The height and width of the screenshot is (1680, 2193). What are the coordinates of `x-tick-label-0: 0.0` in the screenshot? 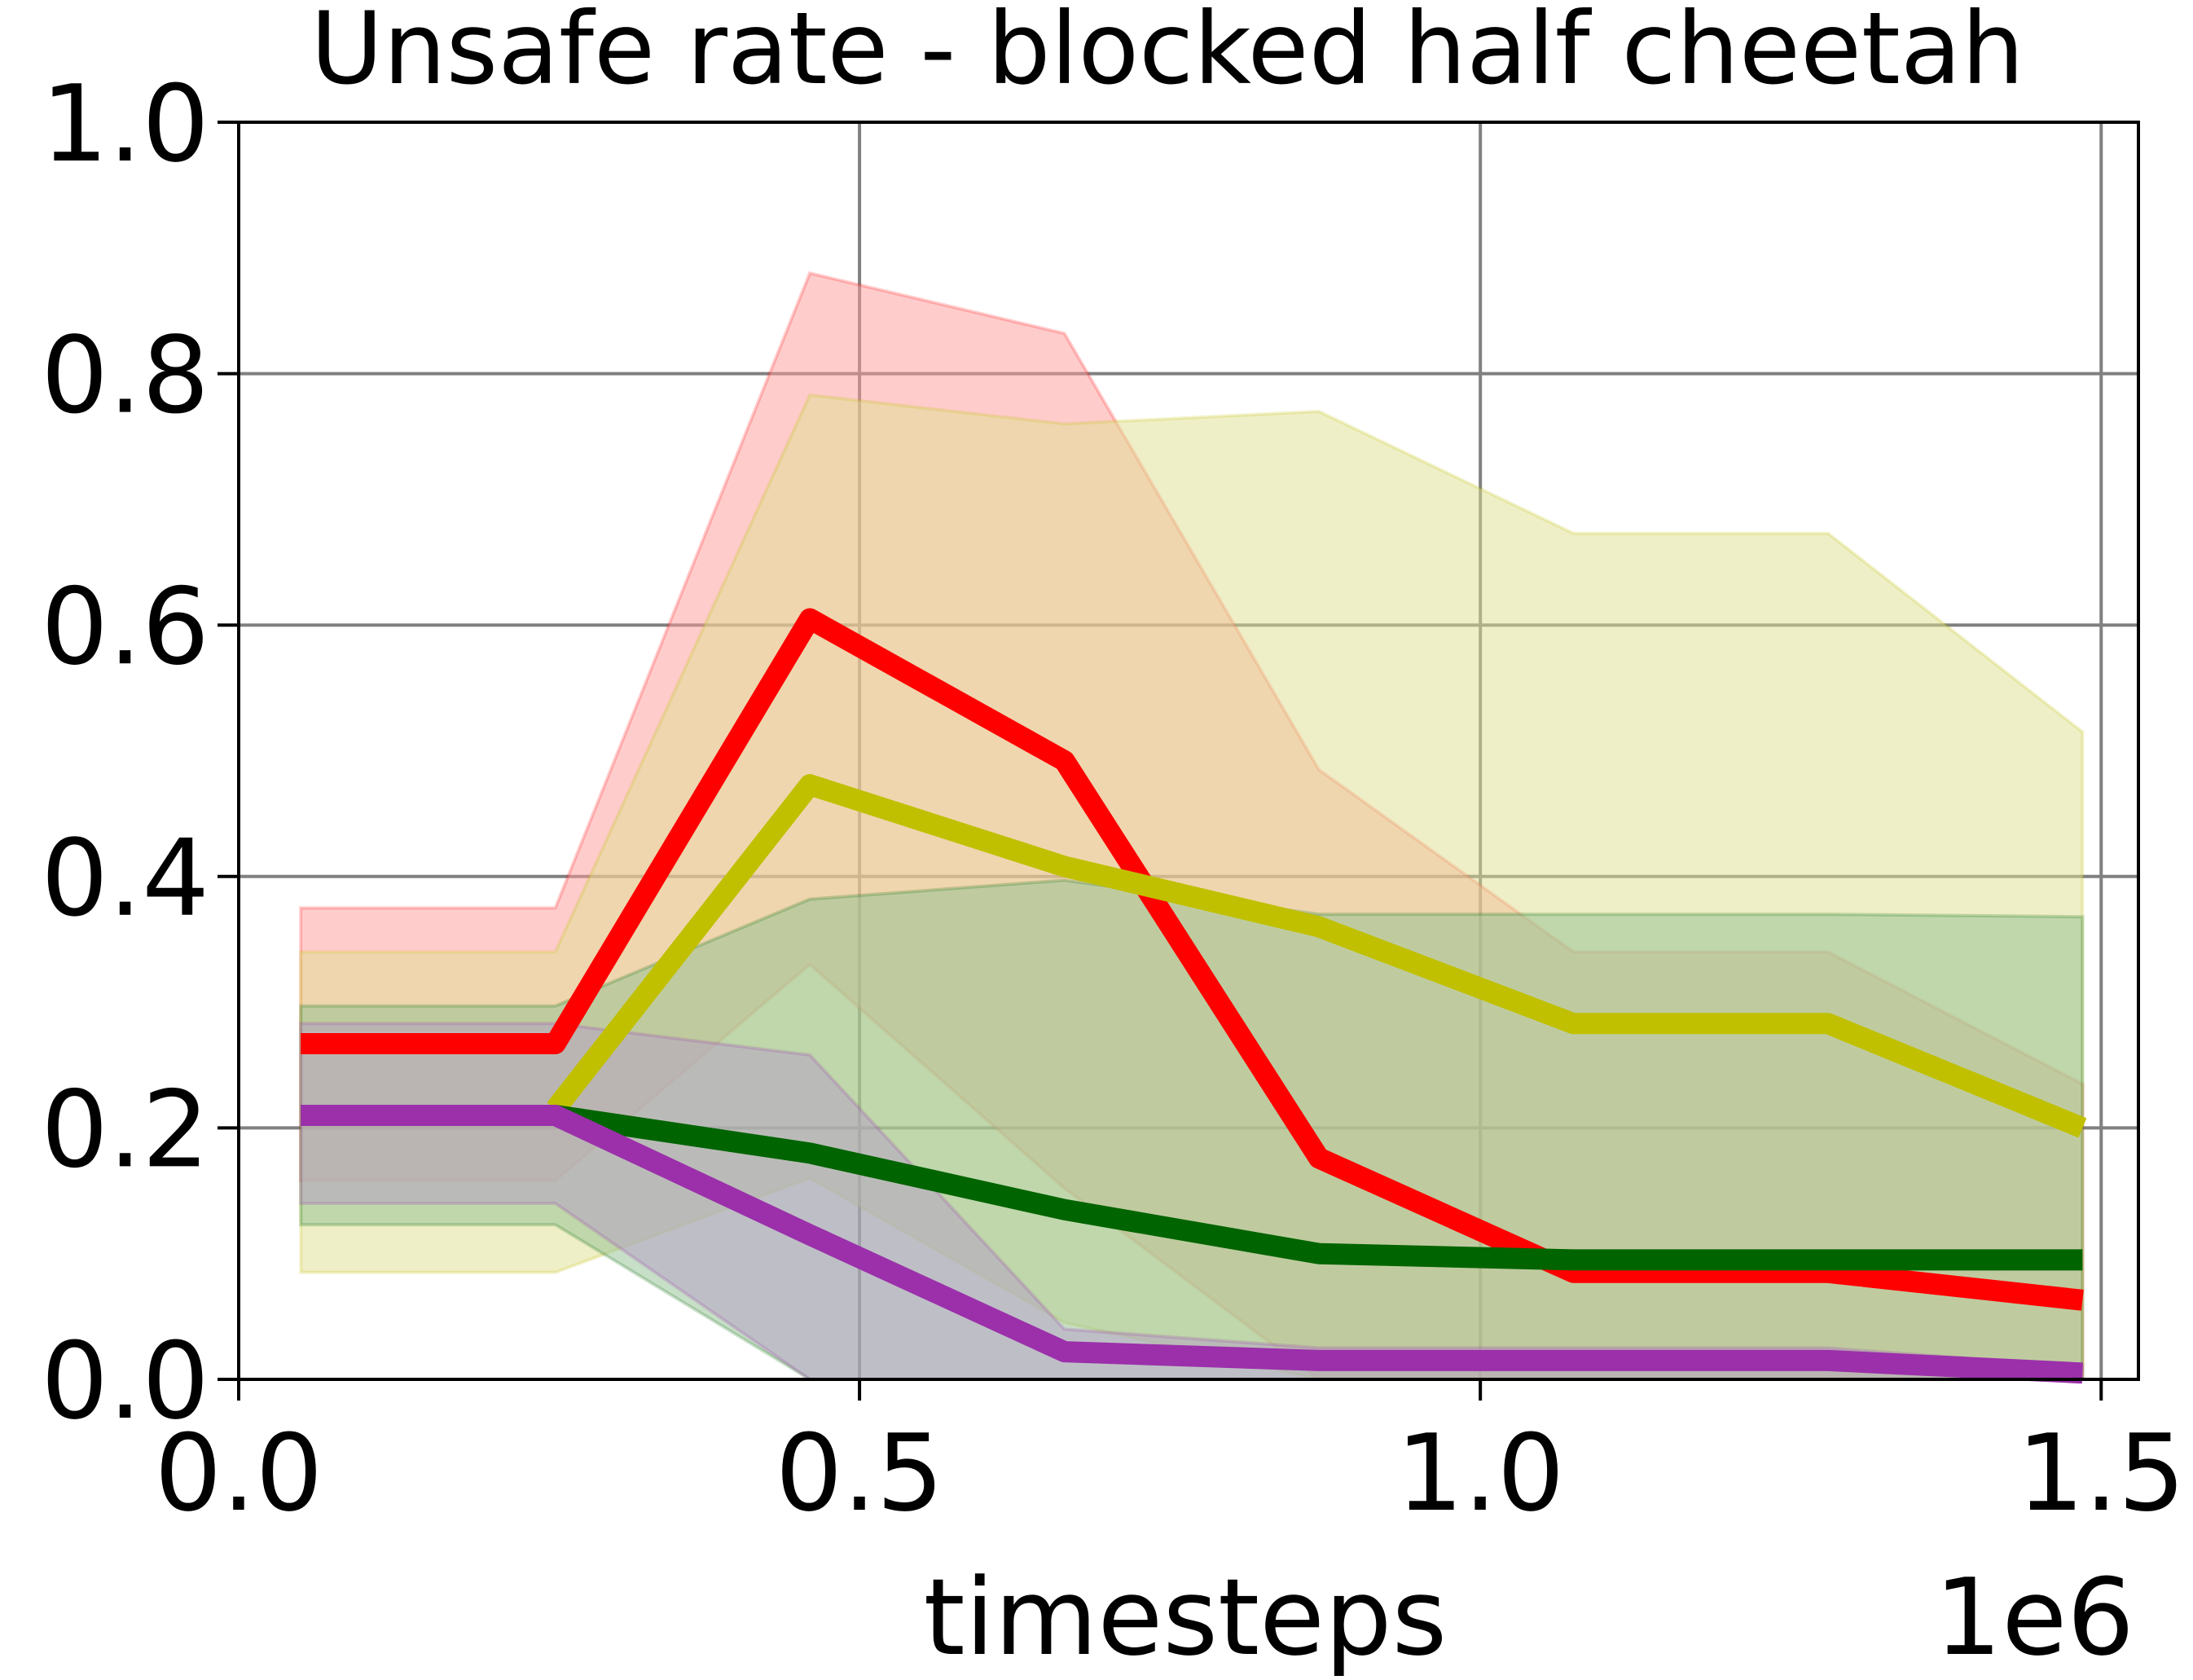 It's located at (239, 1473).